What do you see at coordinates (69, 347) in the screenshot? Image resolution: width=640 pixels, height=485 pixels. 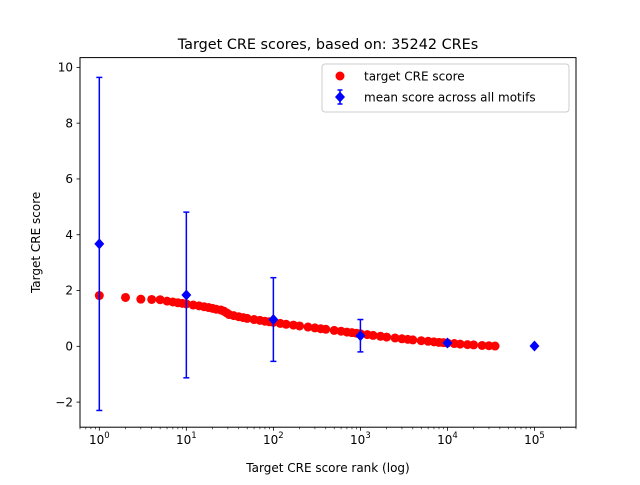 I see `y-tick-label: 0` at bounding box center [69, 347].